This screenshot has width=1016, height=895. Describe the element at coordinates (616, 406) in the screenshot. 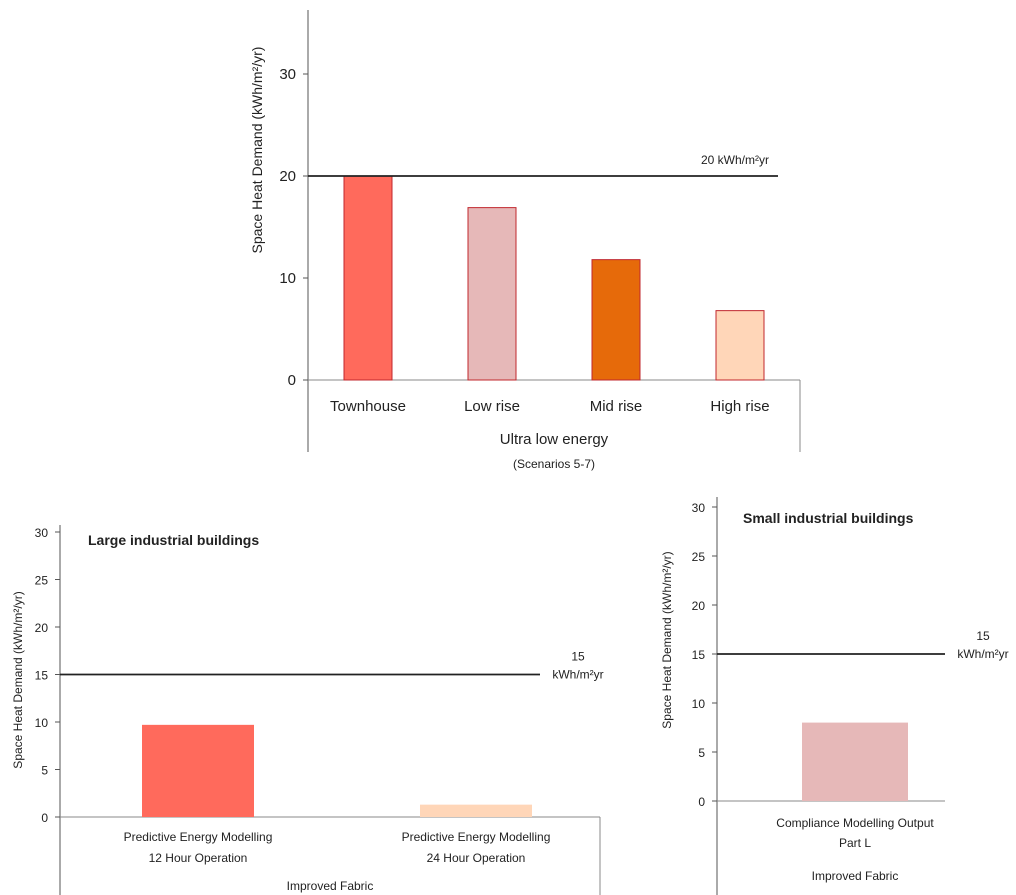

I see `category-label: Mid rise` at that location.